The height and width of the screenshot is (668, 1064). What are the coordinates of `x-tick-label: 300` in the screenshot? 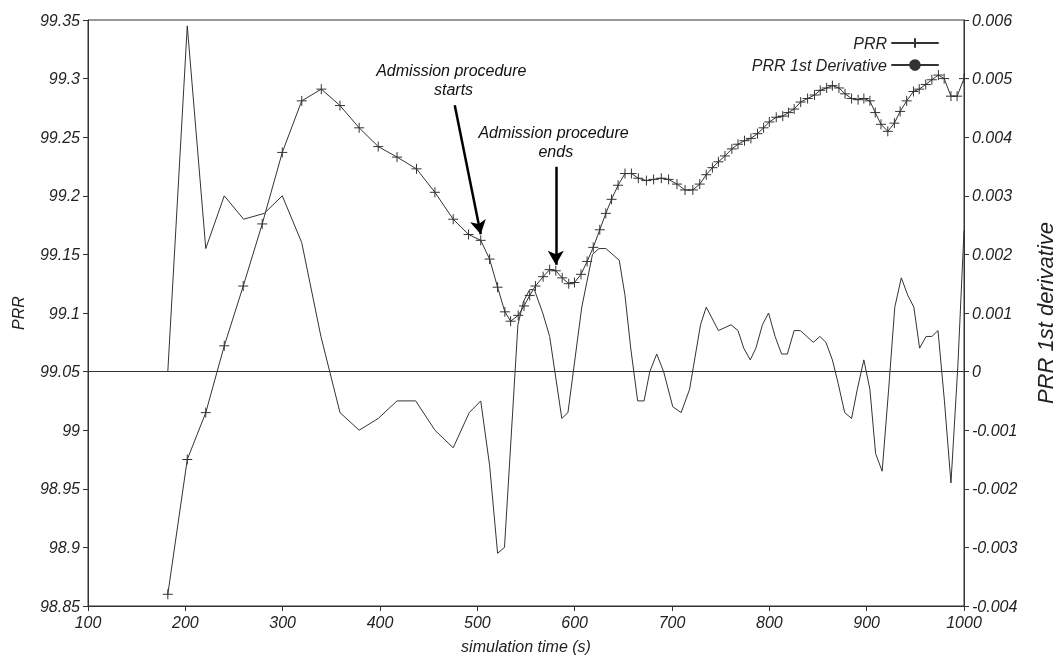 It's located at (283, 622).